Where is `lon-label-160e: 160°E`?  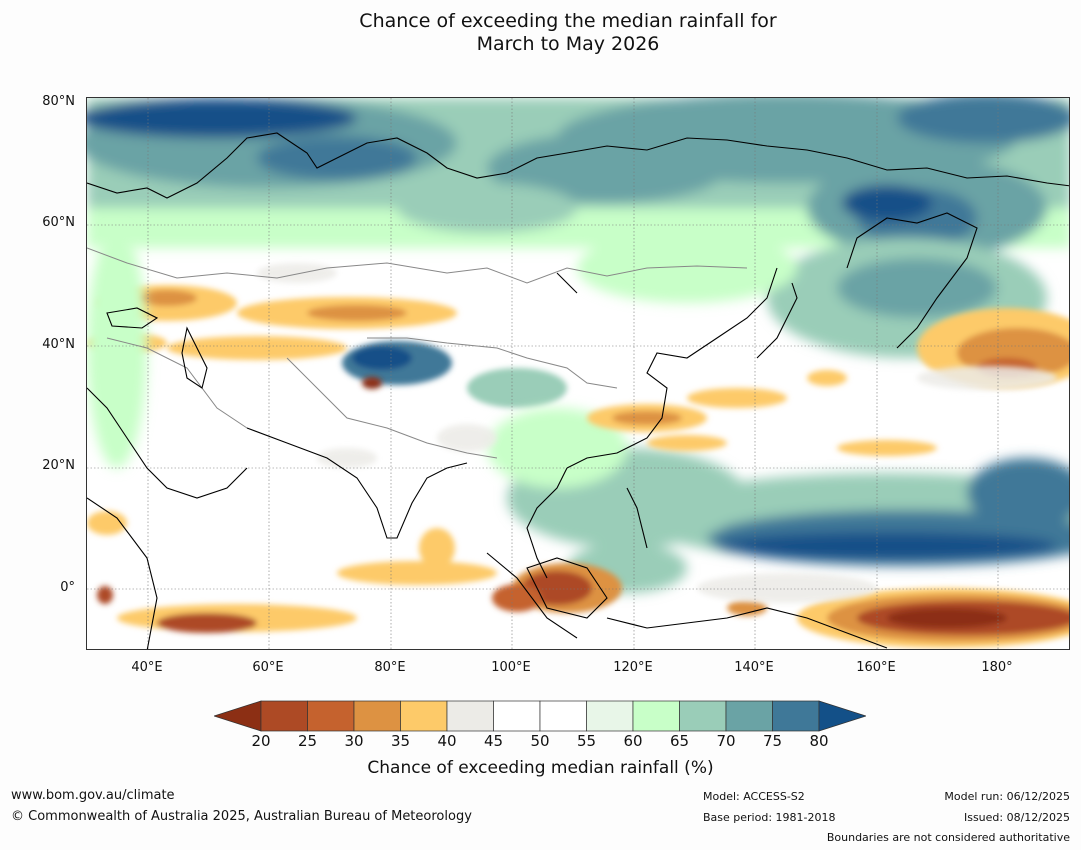
lon-label-160e: 160°E is located at coordinates (876, 667).